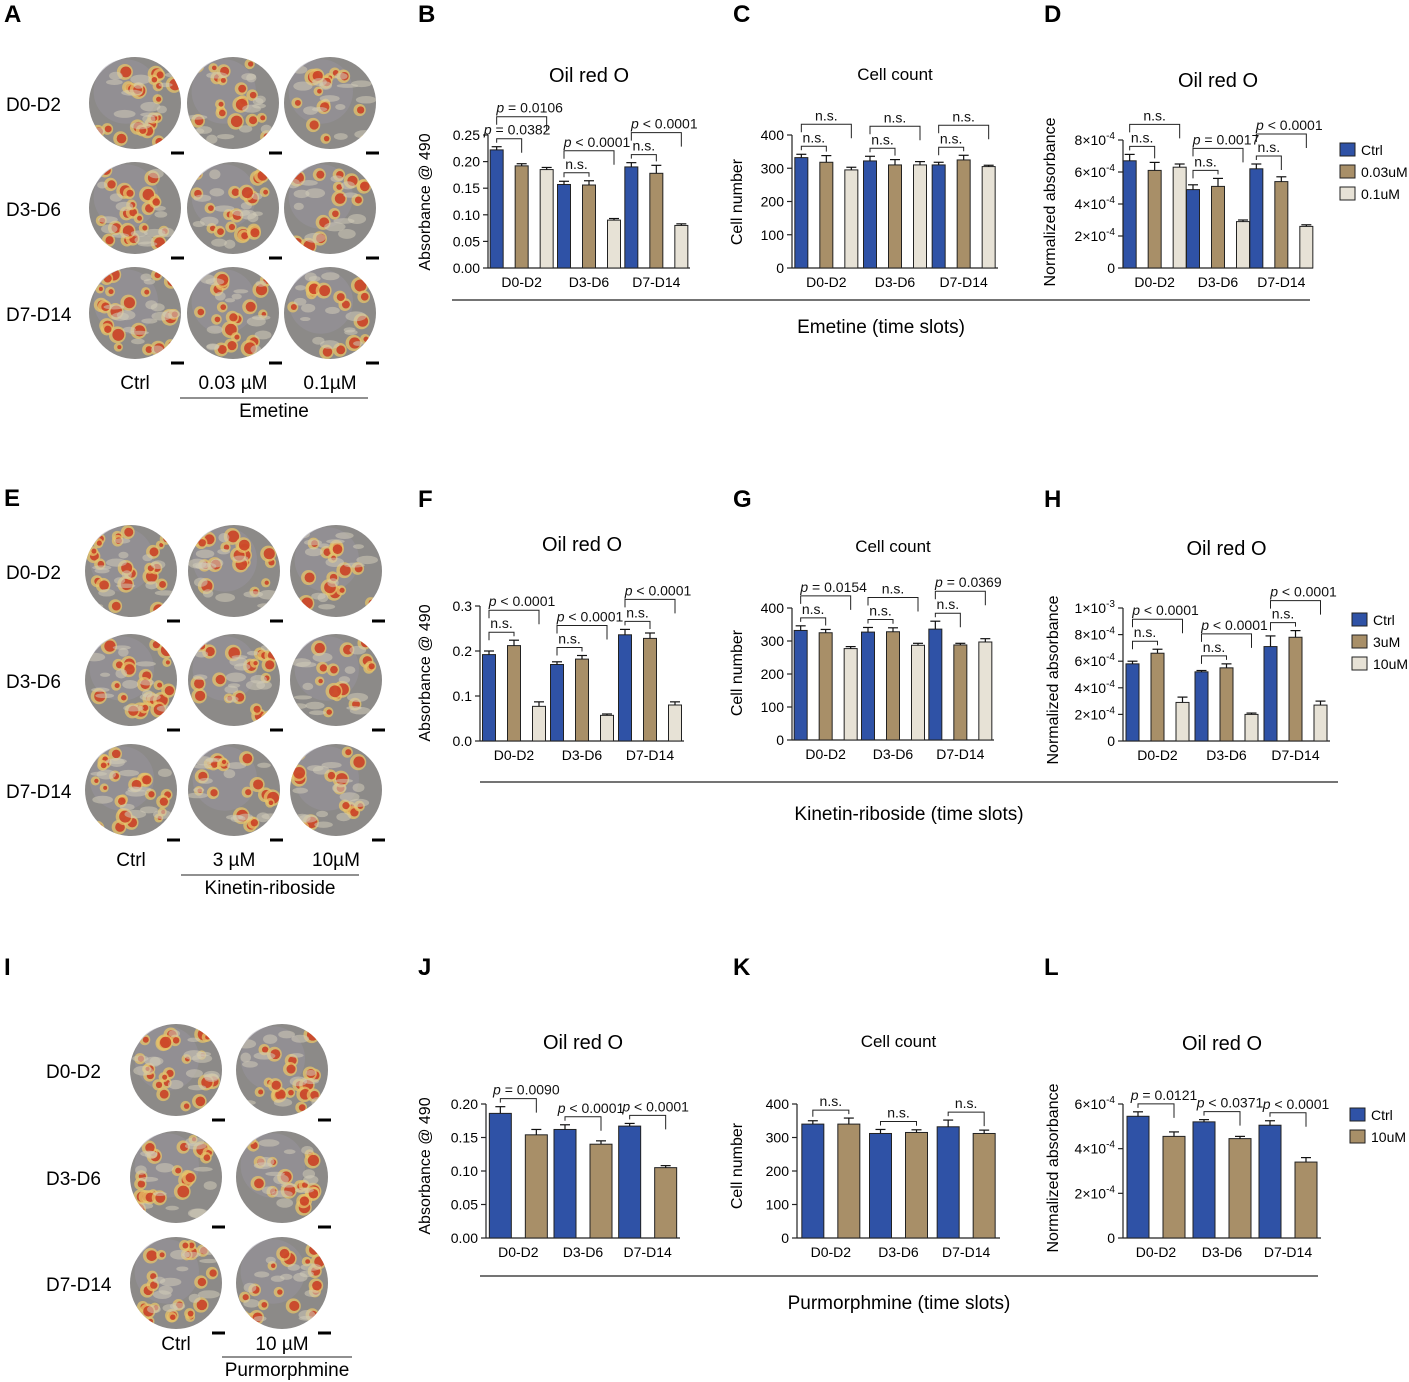 This screenshot has height=1382, width=1409. What do you see at coordinates (466, 188) in the screenshot?
I see `y-tick-label: 0.15` at bounding box center [466, 188].